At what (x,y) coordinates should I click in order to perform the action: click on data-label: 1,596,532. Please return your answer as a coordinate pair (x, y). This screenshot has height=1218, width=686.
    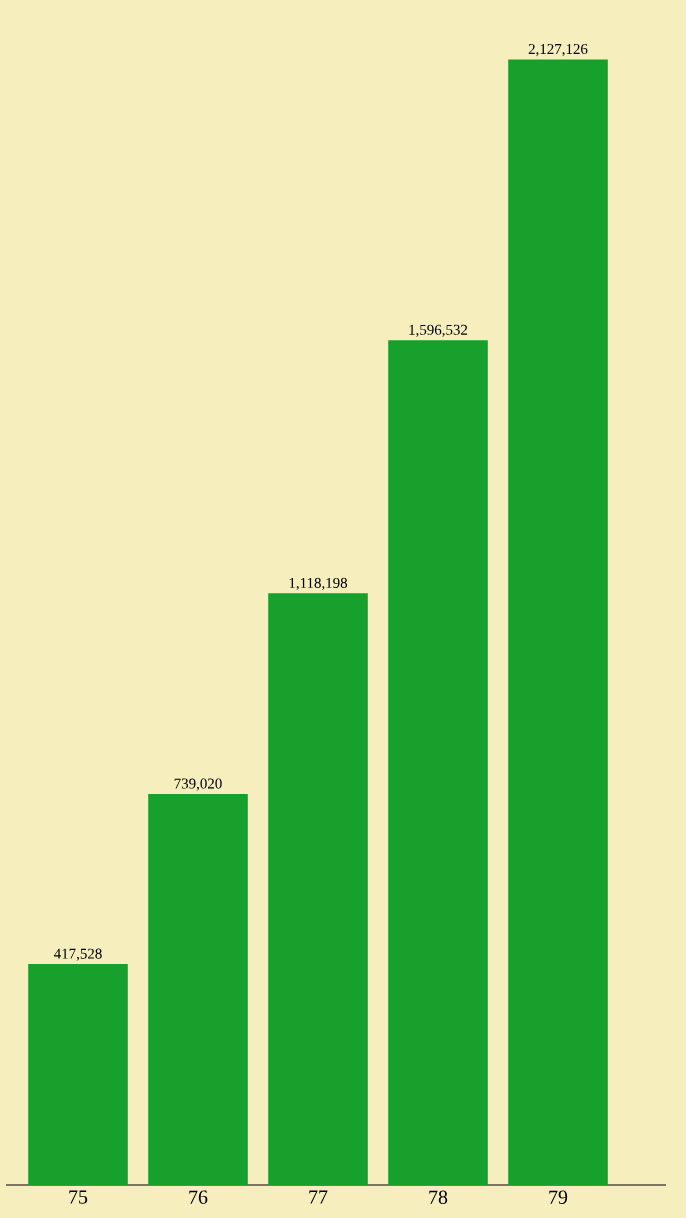
    Looking at the image, I should click on (438, 330).